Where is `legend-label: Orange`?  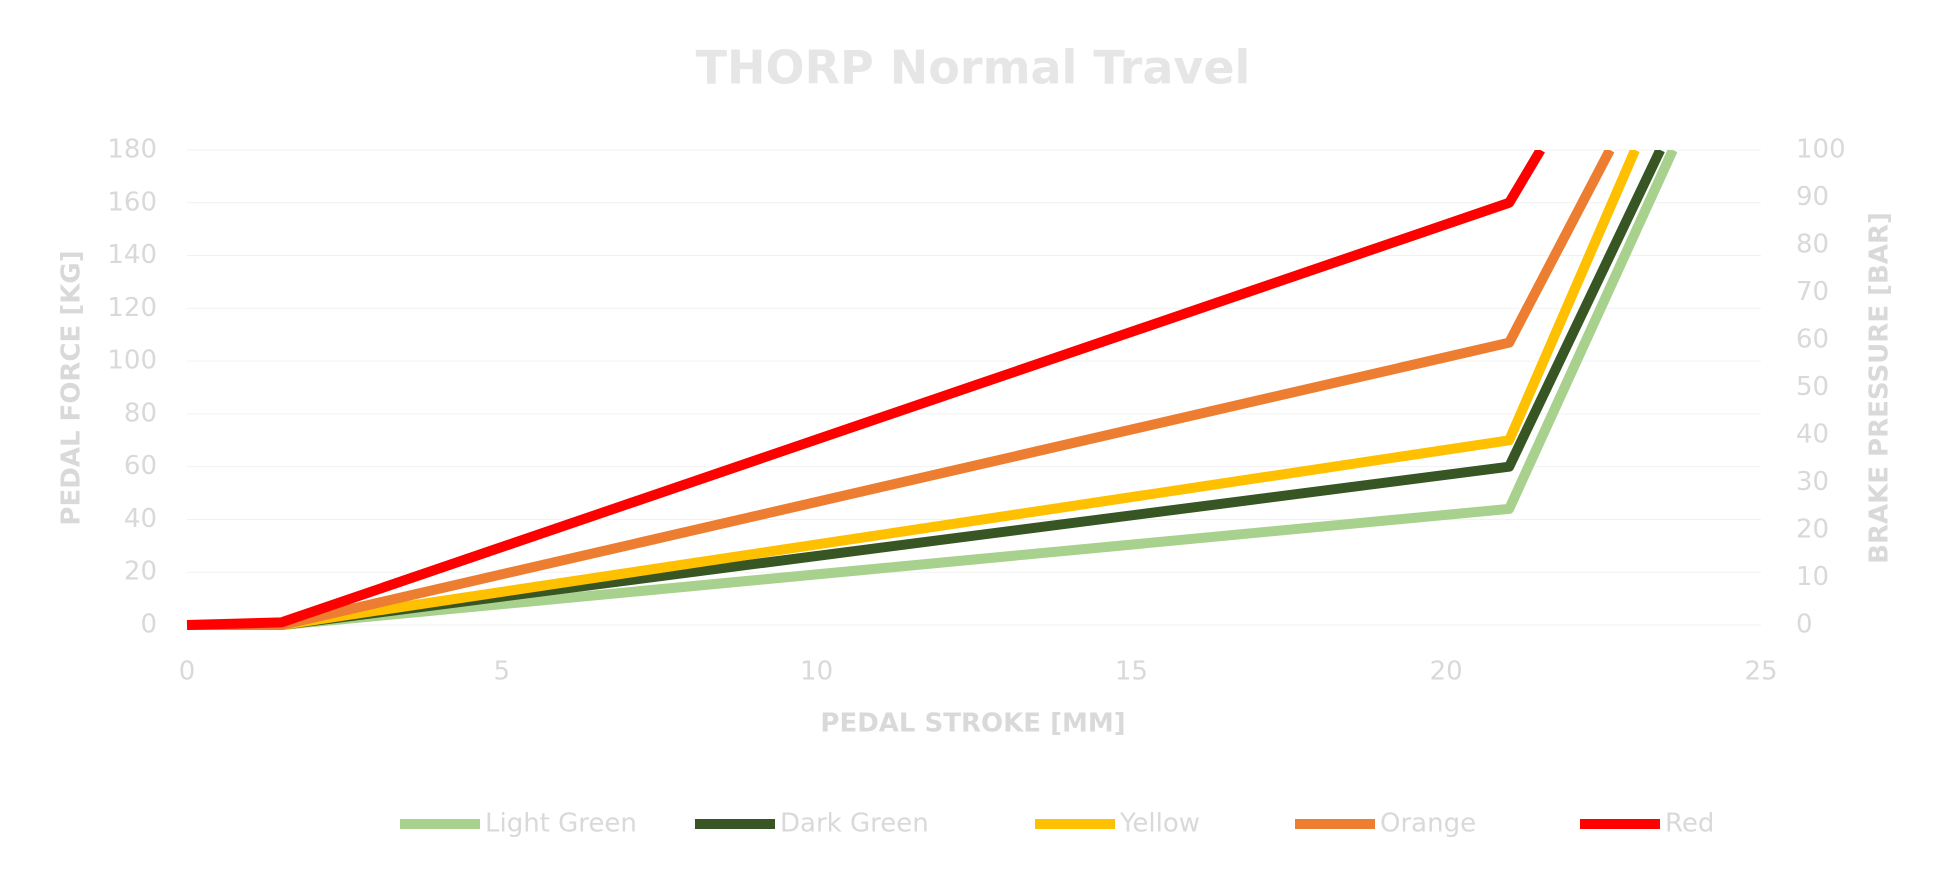 legend-label: Orange is located at coordinates (1428, 824).